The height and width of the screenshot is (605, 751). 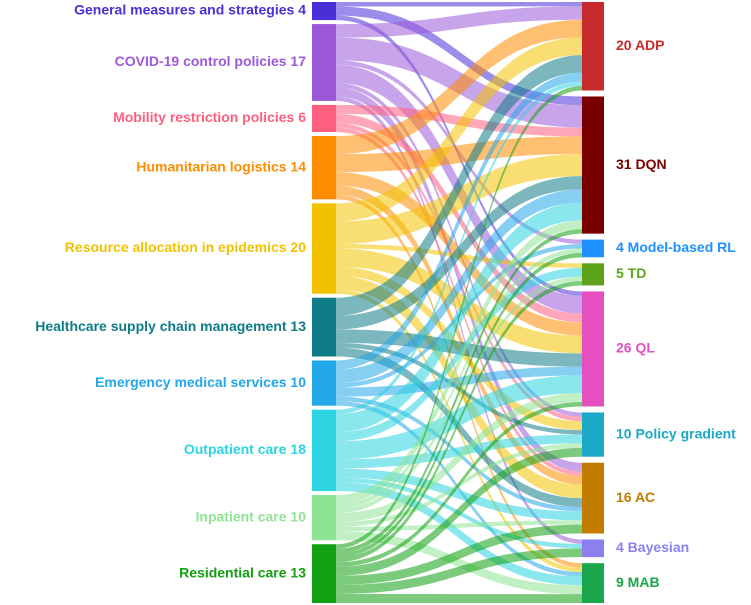 I want to click on link-rcc-pg, so click(x=459, y=511).